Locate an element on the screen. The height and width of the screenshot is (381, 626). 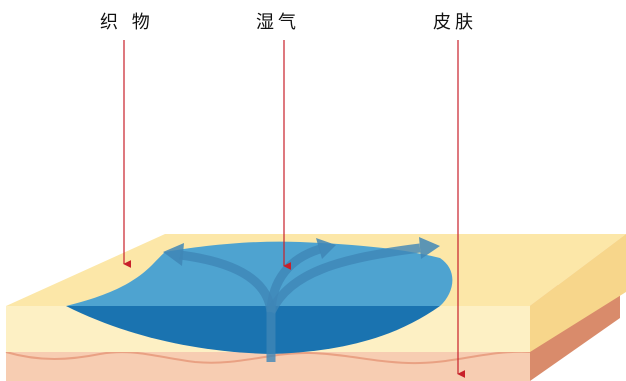
moisture-label: 湿气 is located at coordinates (278, 22).